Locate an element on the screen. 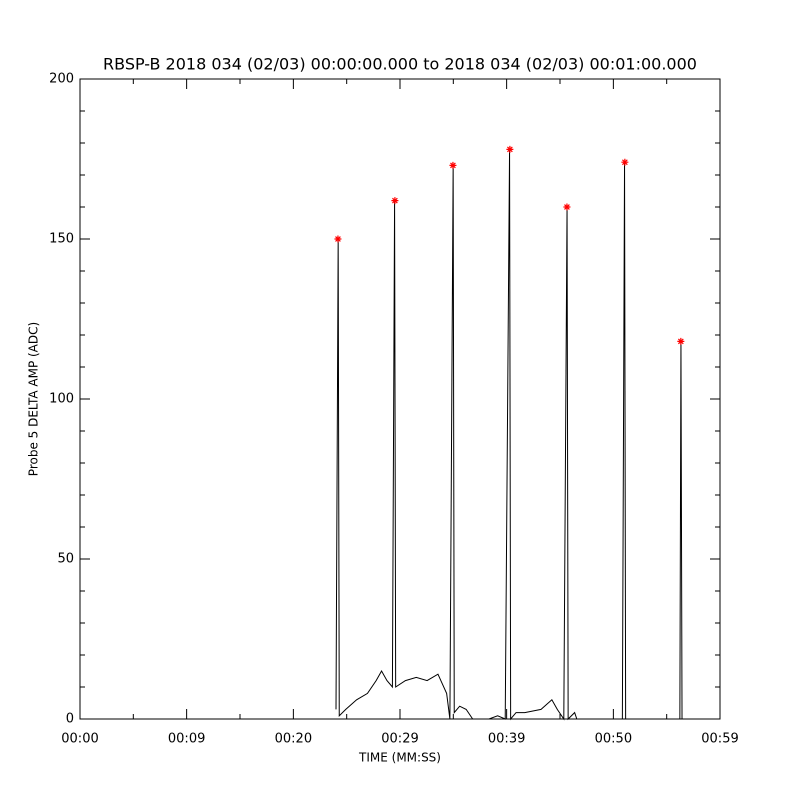  x-tick-label: 00:00 is located at coordinates (79, 739).